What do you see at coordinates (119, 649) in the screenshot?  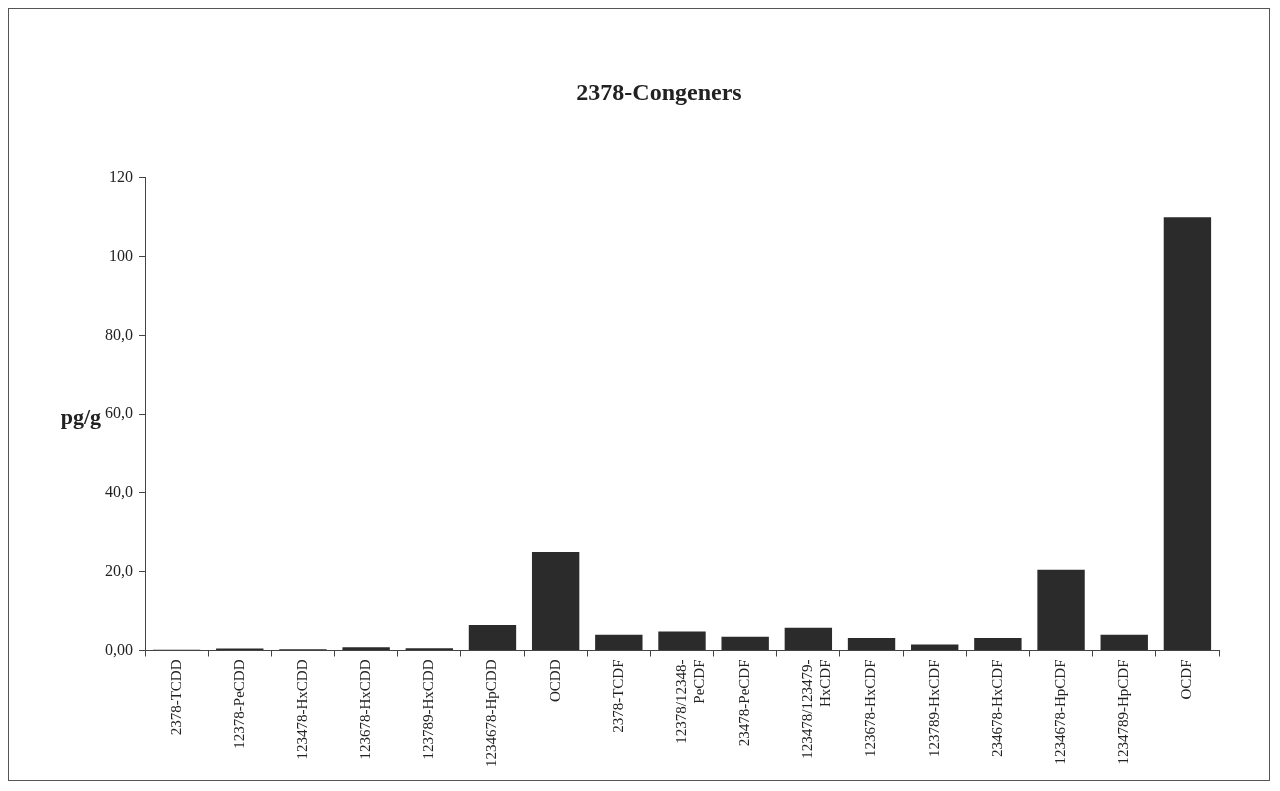 I see `y-tick-label: 0,00` at bounding box center [119, 649].